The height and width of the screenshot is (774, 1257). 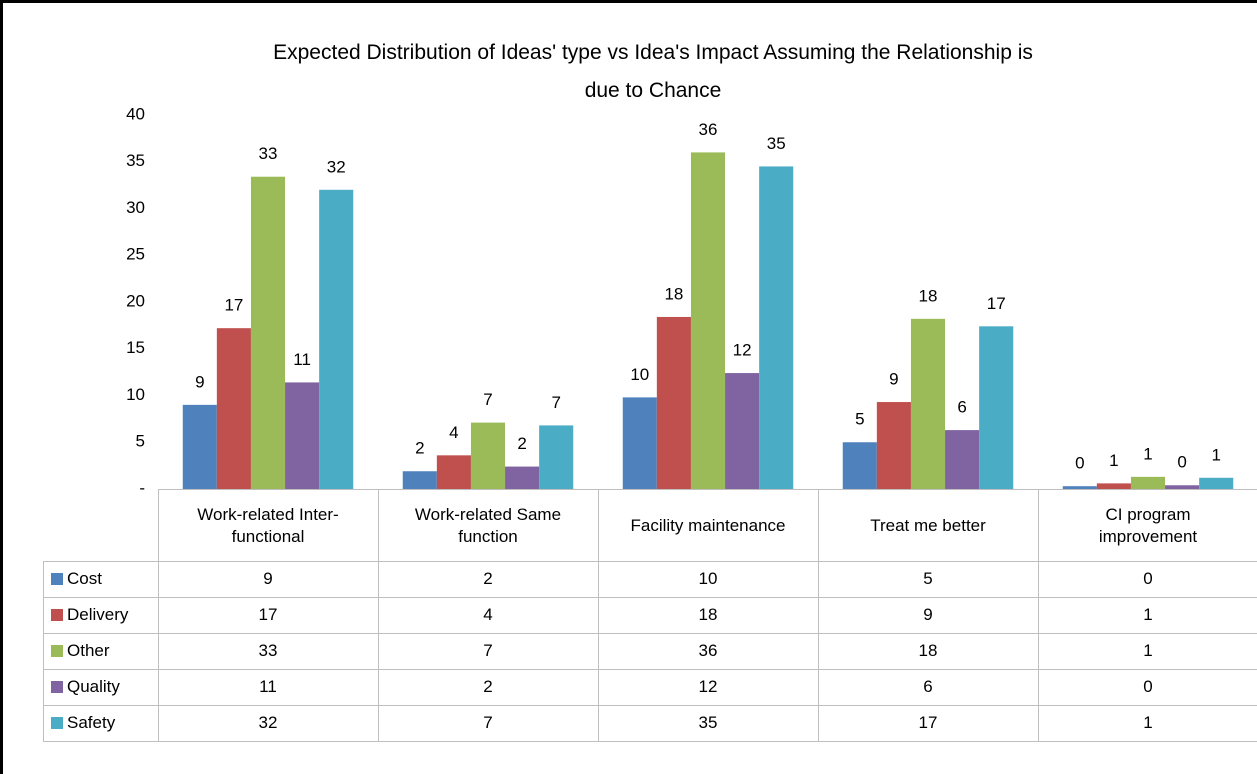 I want to click on cell-text: 33, so click(x=268, y=650).